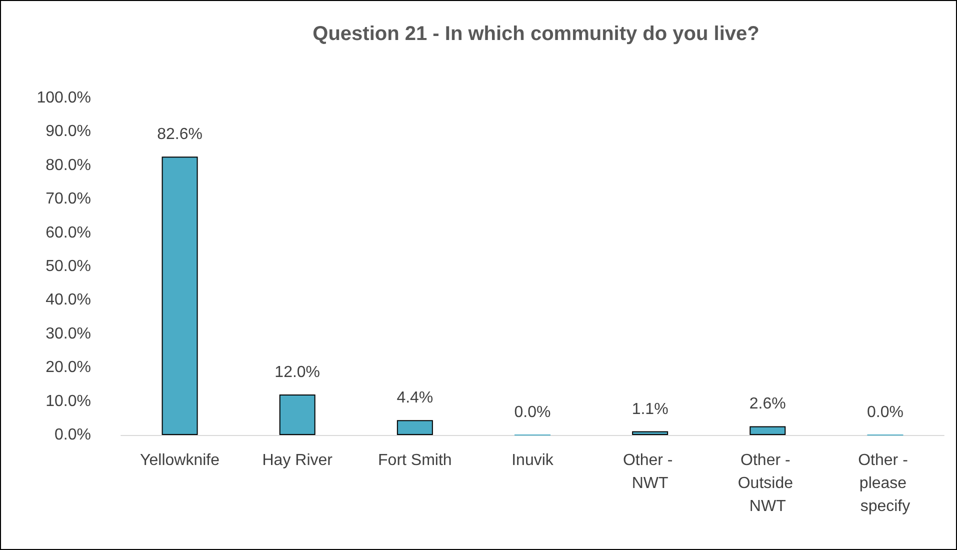 This screenshot has height=550, width=957. Describe the element at coordinates (180, 460) in the screenshot. I see `x-tick-label: Yellowknife` at that location.